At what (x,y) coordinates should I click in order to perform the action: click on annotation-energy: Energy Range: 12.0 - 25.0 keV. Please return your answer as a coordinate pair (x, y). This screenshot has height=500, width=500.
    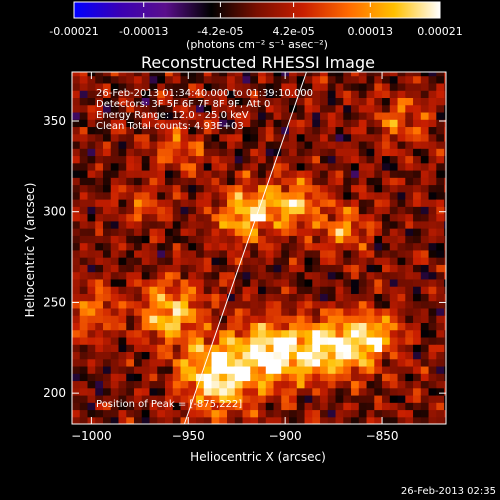
    Looking at the image, I should click on (172, 115).